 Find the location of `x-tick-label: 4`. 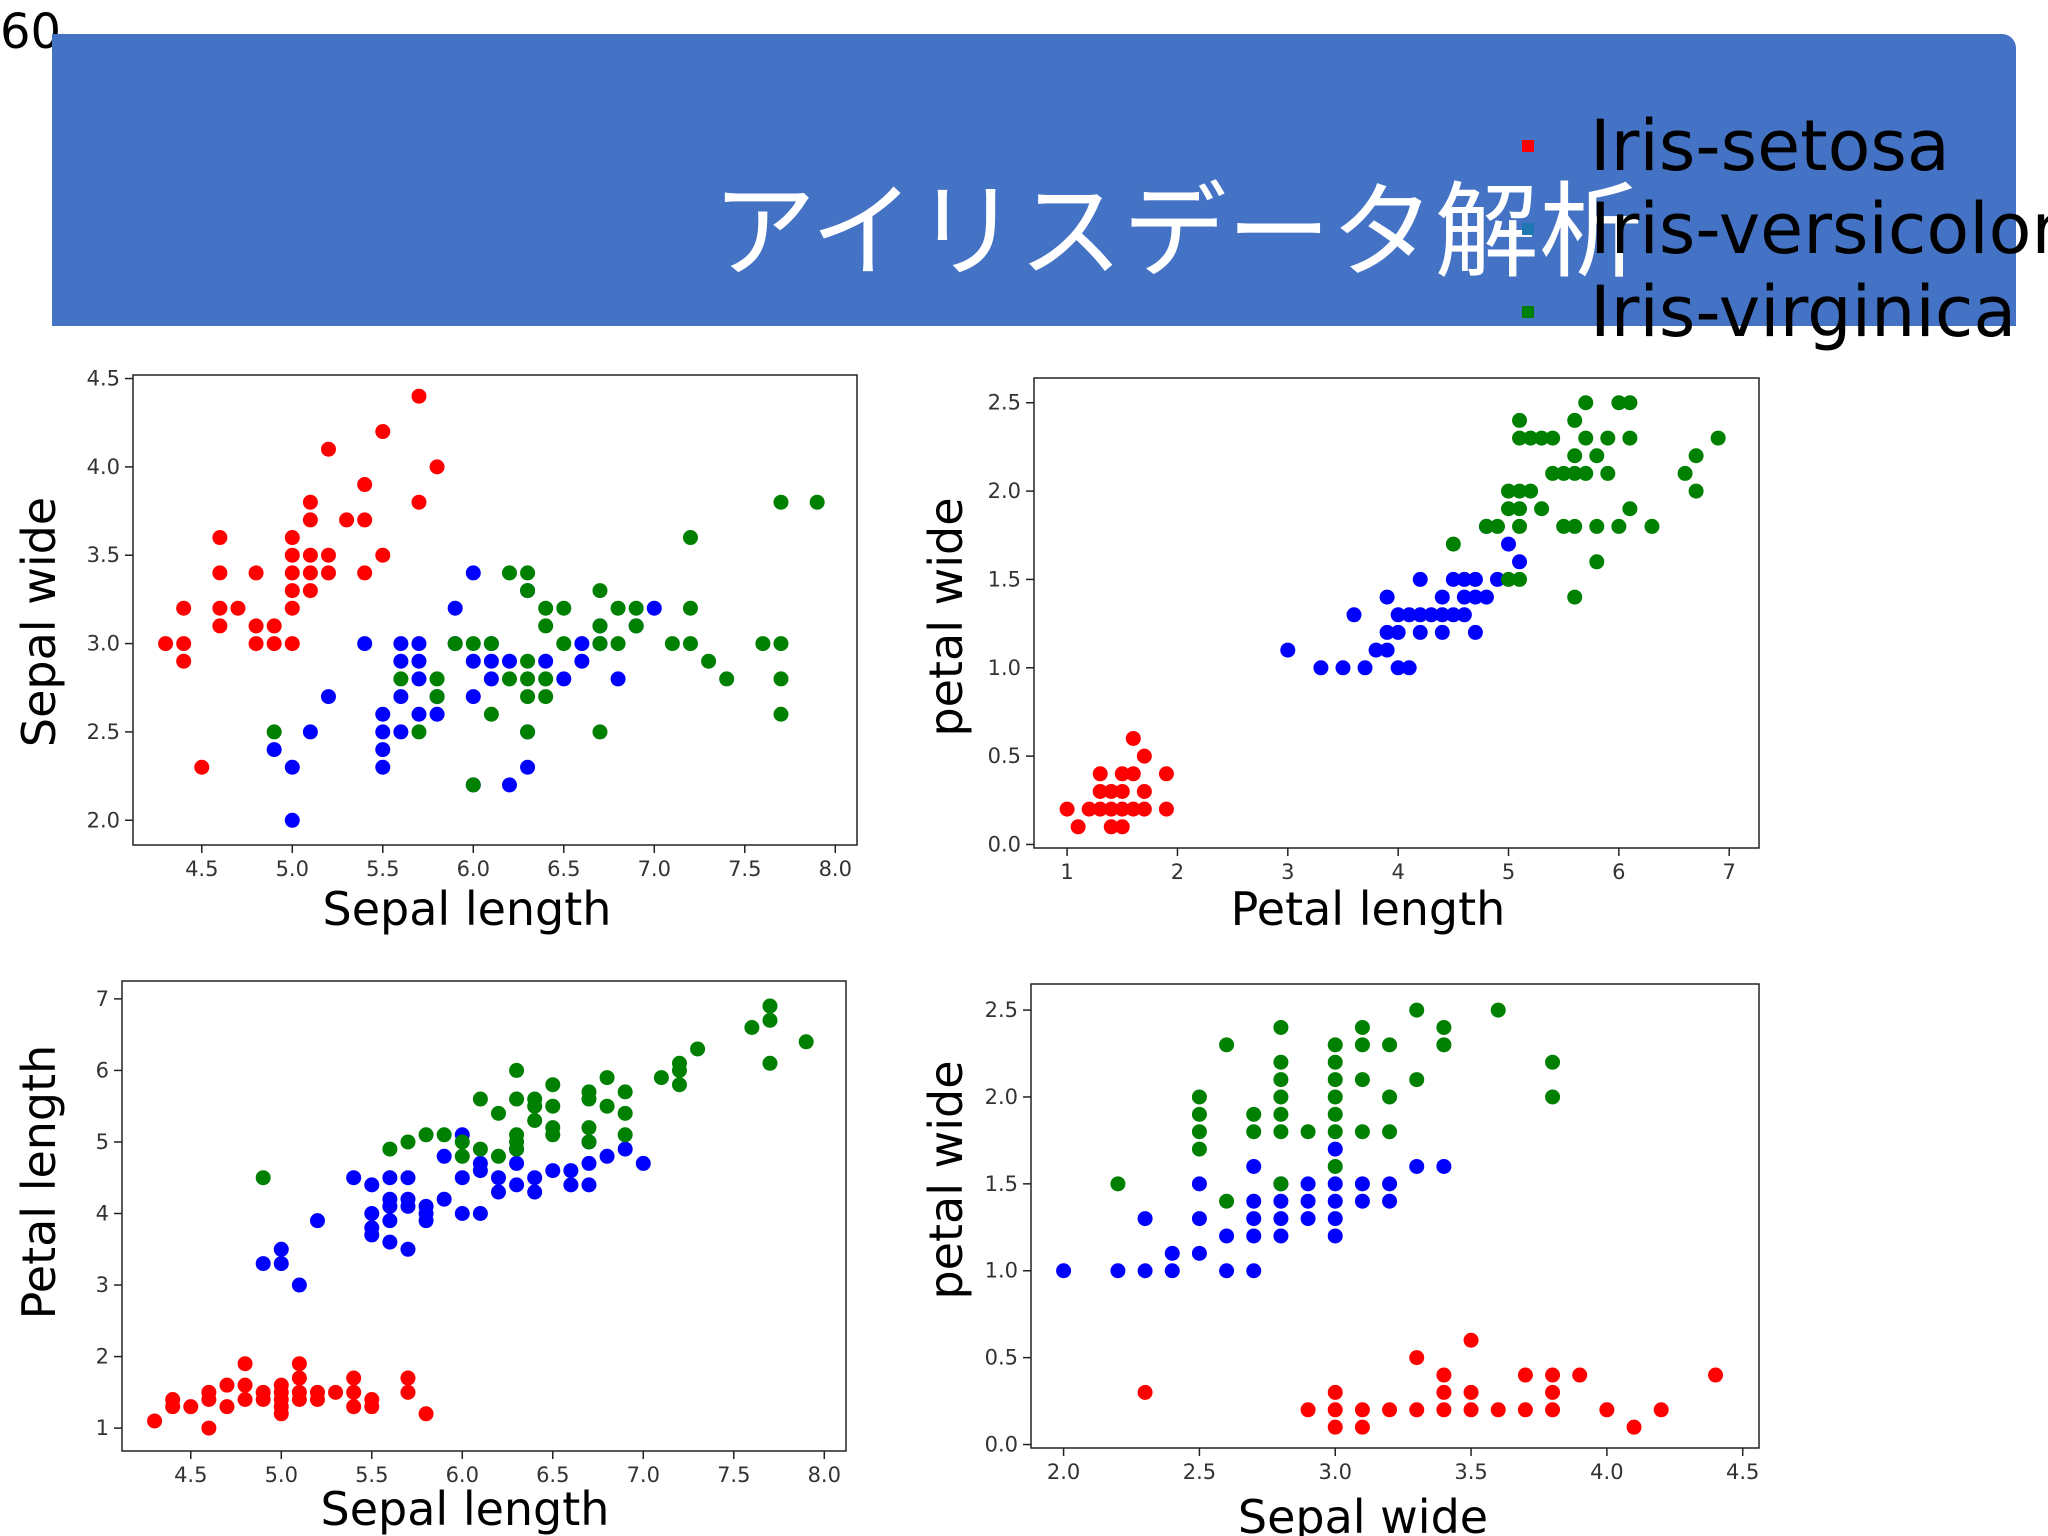

x-tick-label: 4 is located at coordinates (1397, 872).